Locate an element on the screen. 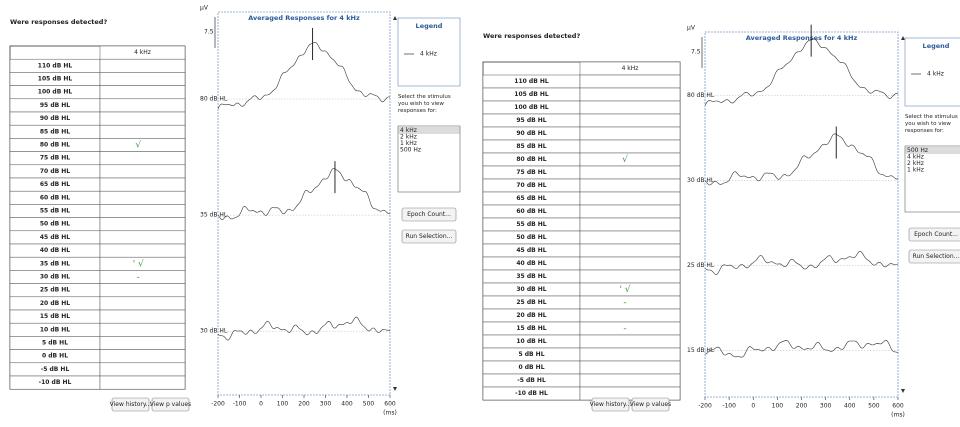  x-tick-label: 200 is located at coordinates (304, 404).